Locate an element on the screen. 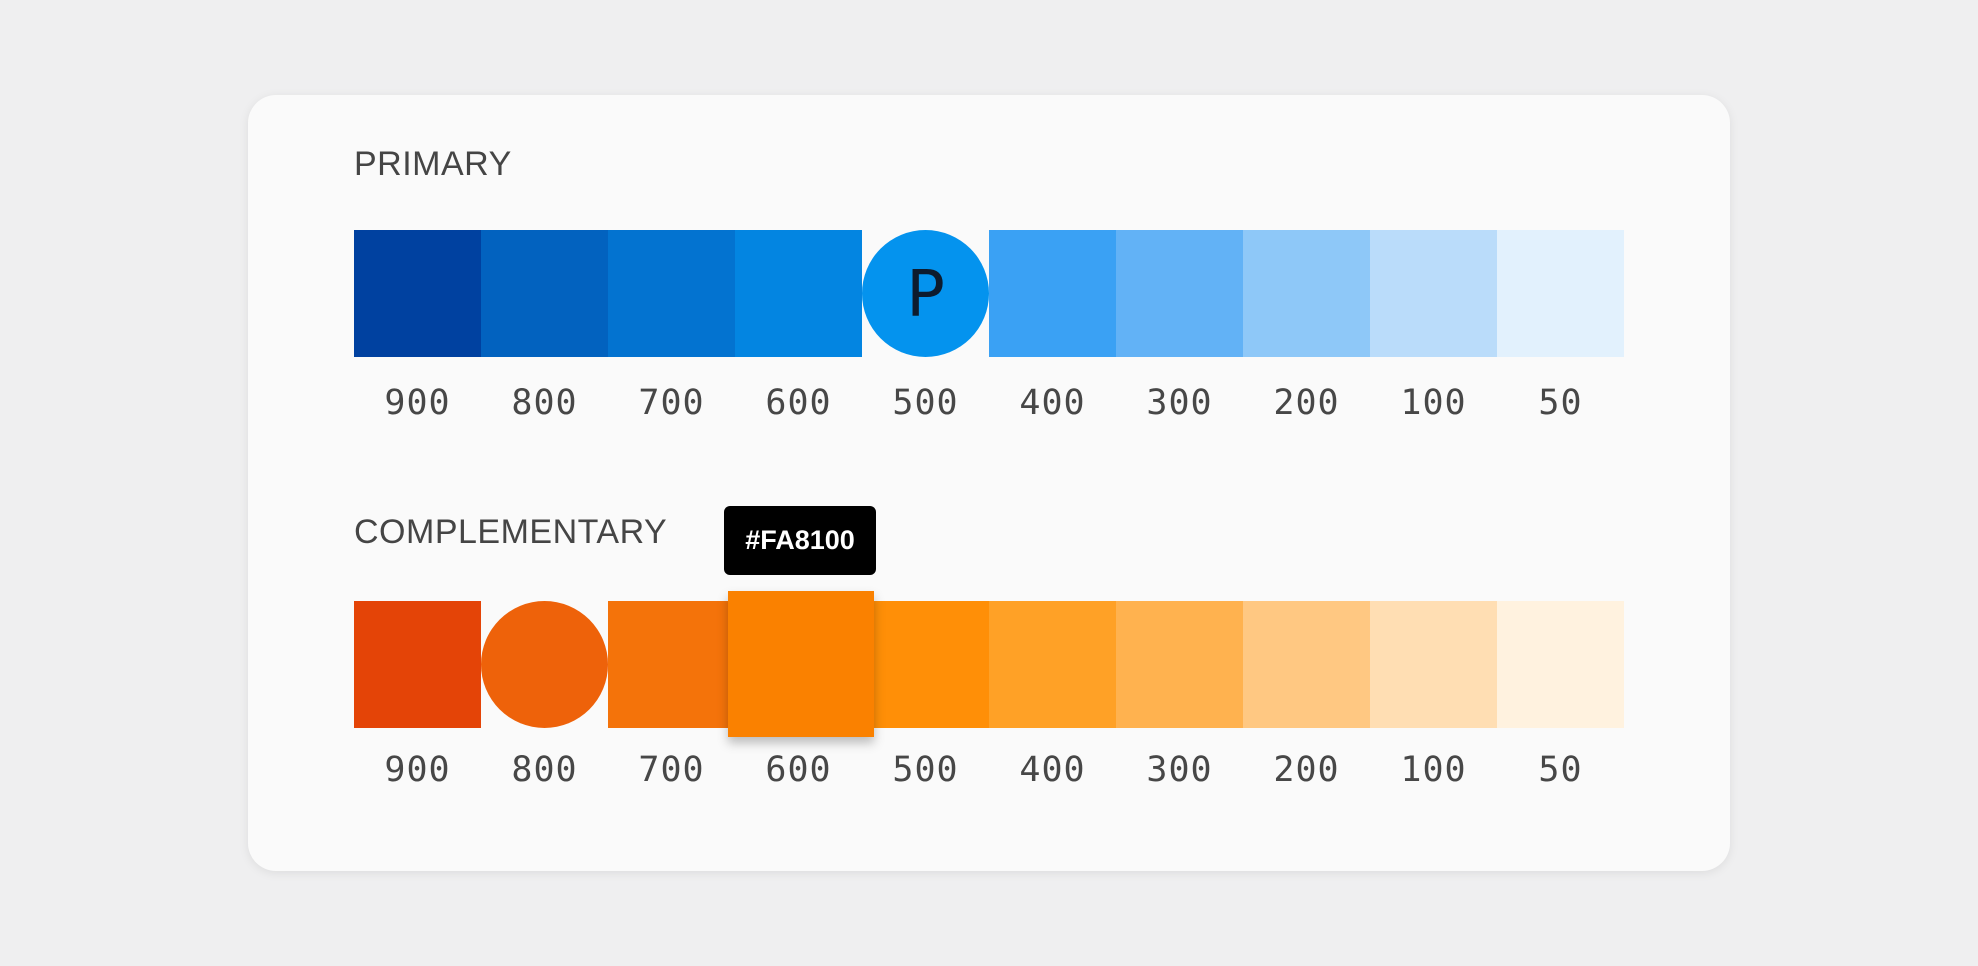 This screenshot has height=966, width=1978. hex-tooltip: #FA8100 is located at coordinates (800, 540).